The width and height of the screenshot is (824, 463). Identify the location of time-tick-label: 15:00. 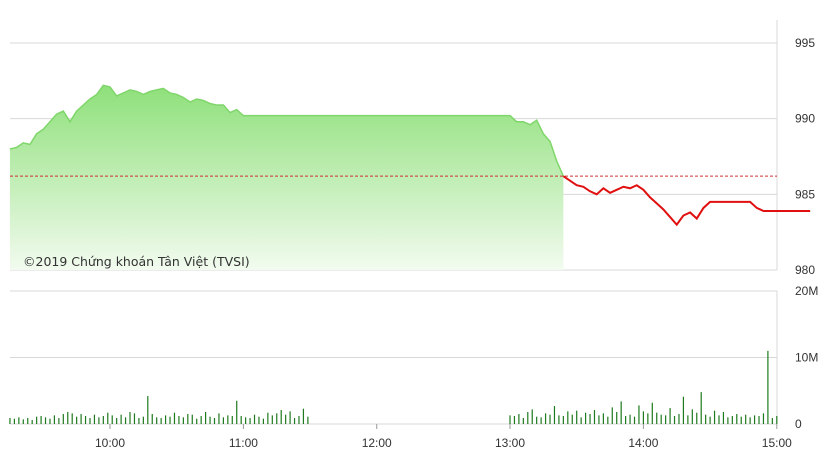
(777, 443).